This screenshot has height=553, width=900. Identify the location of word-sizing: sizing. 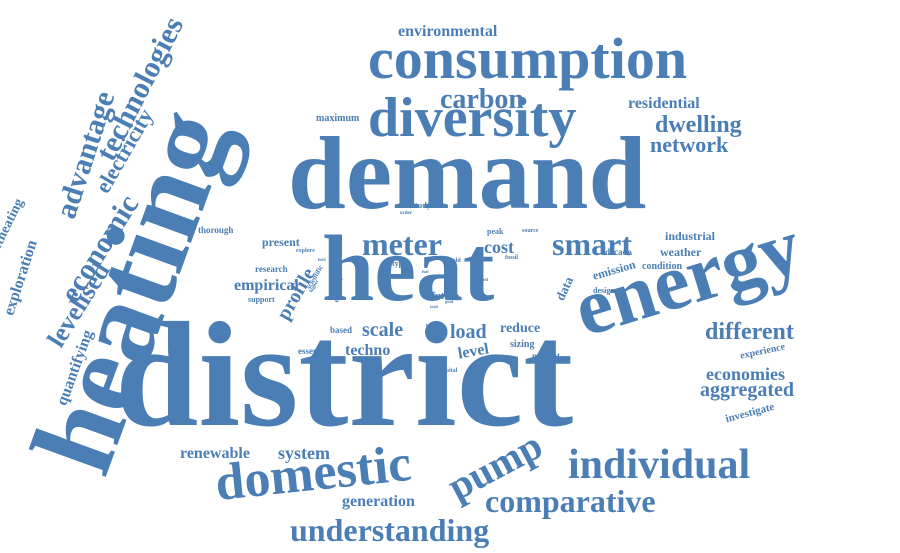
(522, 344).